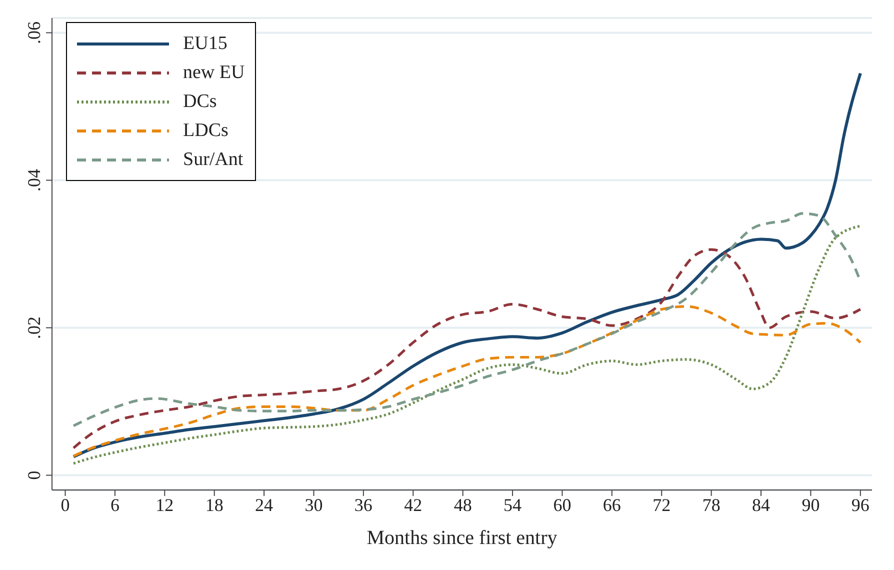 This screenshot has width=894, height=570. Describe the element at coordinates (513, 504) in the screenshot. I see `x-tick-label: 54` at that location.